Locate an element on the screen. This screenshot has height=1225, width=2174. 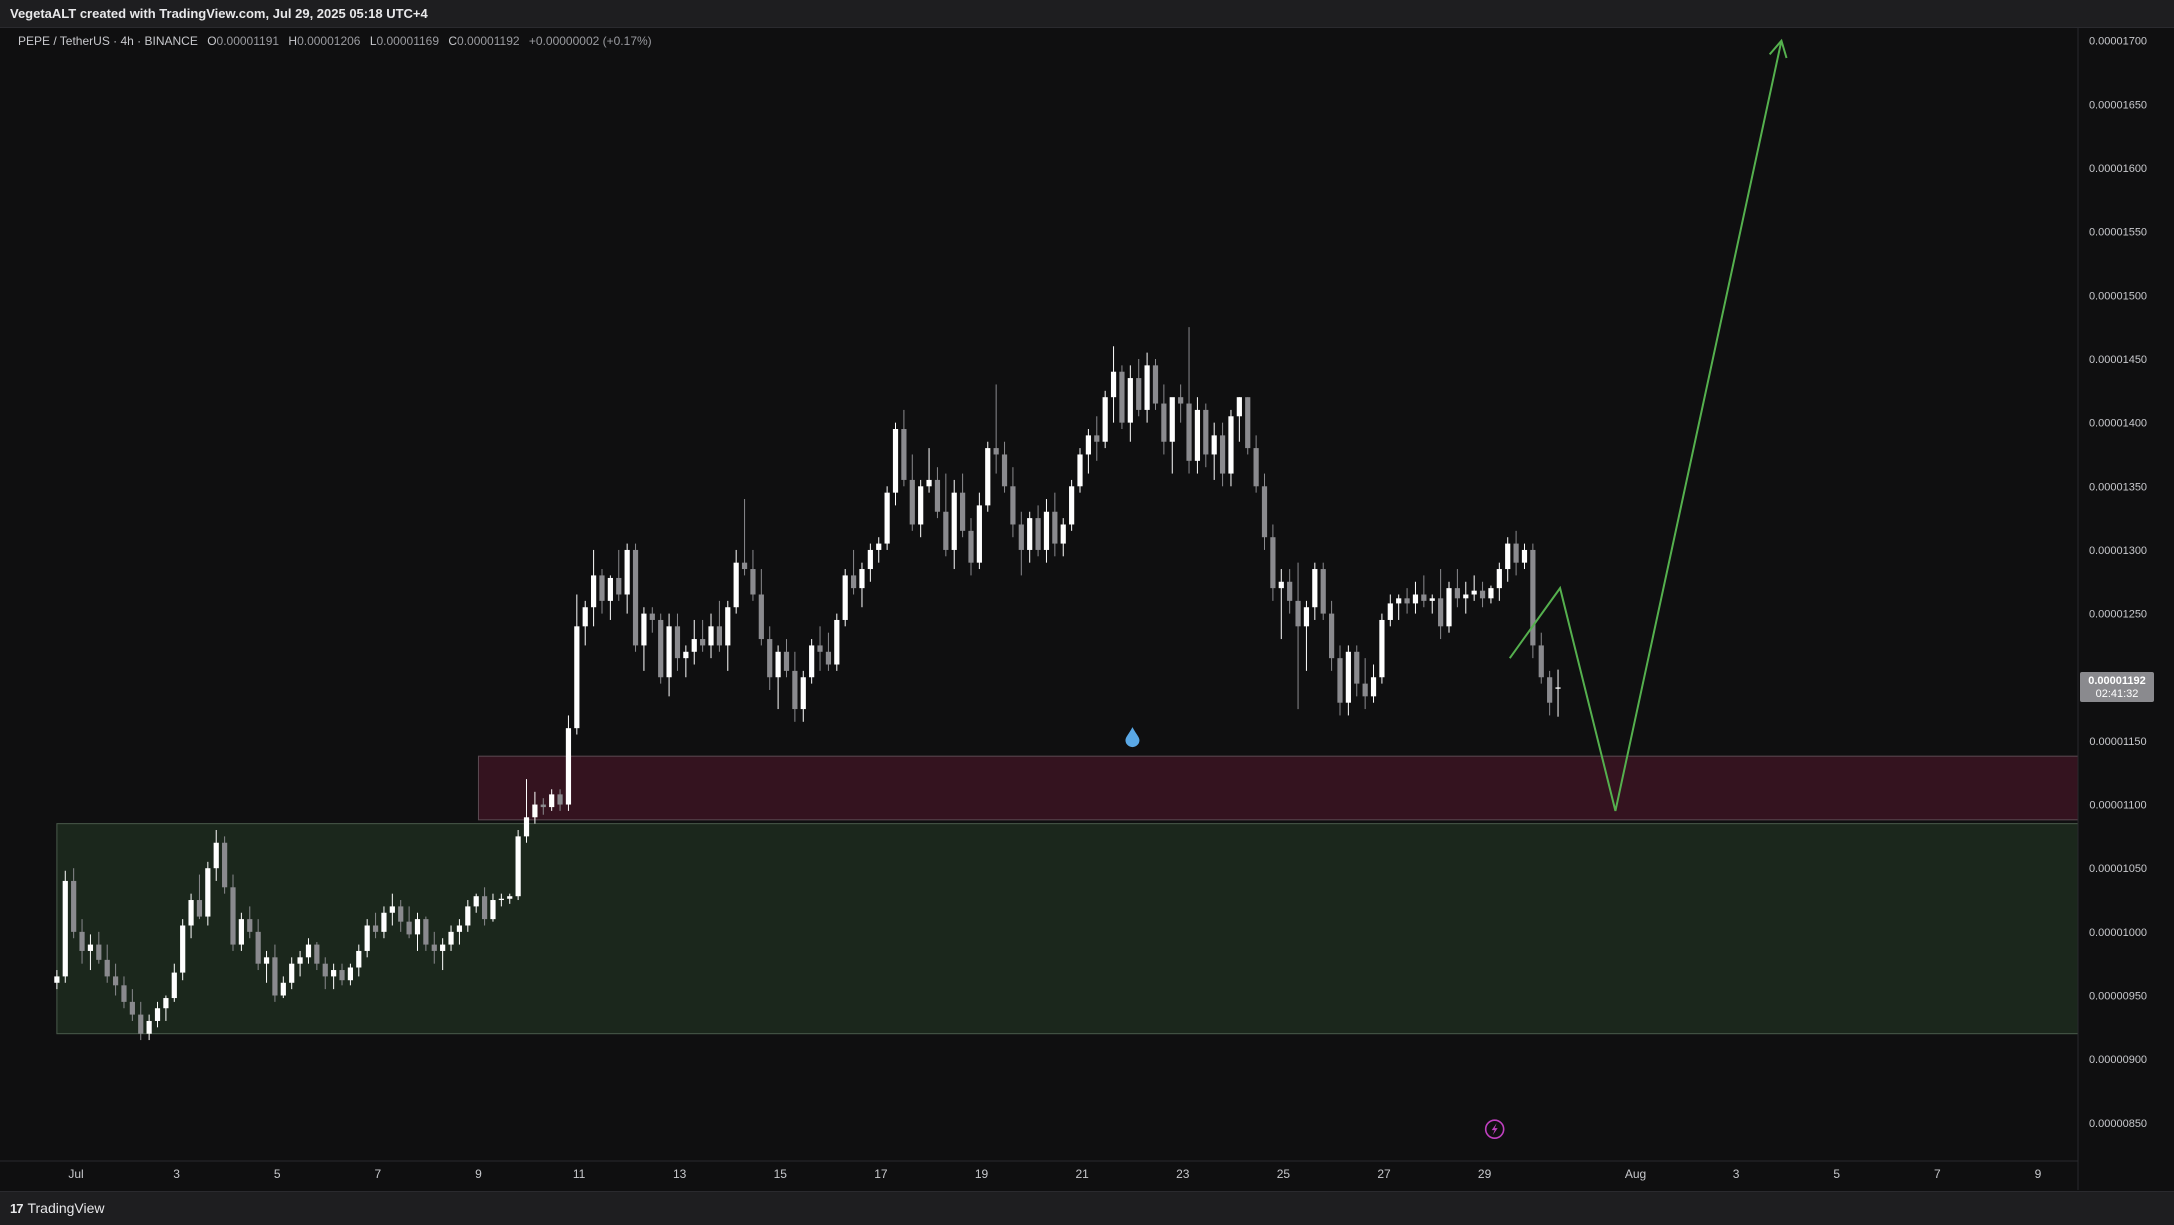
legend-high-value: 0.00001206 is located at coordinates (329, 41).